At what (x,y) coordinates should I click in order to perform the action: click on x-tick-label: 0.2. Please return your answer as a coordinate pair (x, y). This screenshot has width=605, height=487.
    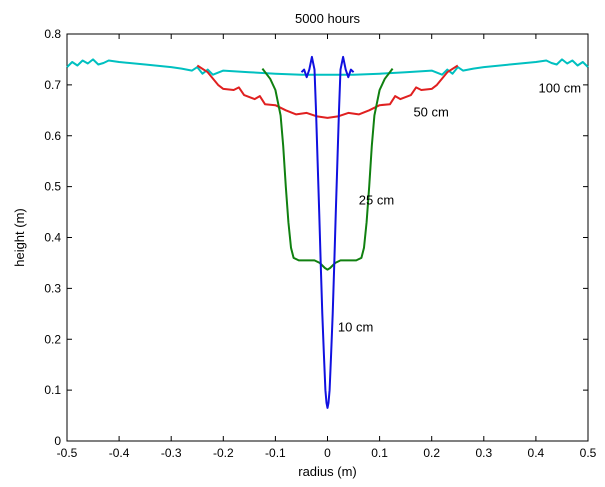
    Looking at the image, I should click on (431, 453).